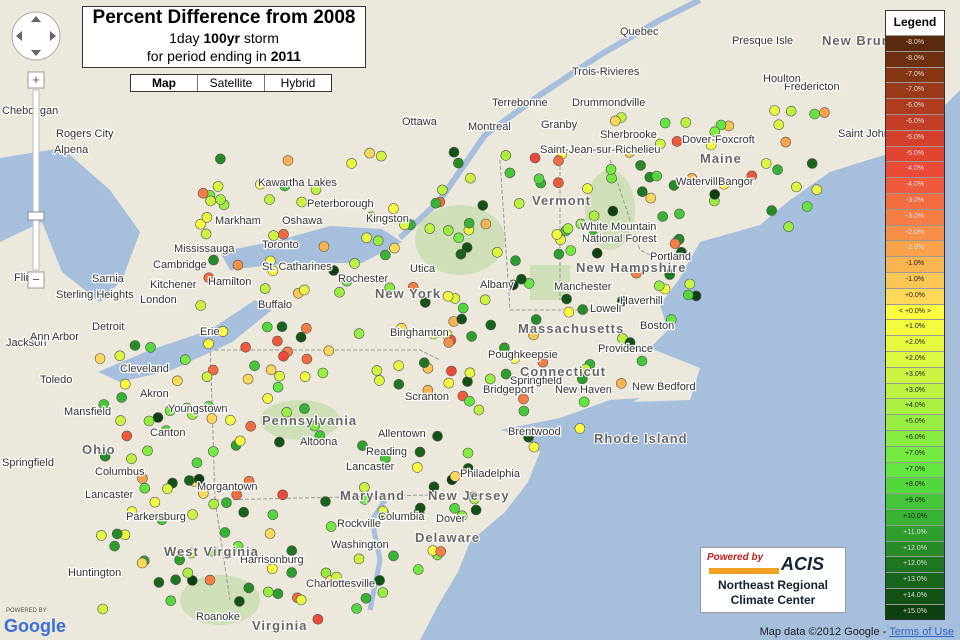  Describe the element at coordinates (36, 180) in the screenshot. I see `zoom-control: + −` at that location.